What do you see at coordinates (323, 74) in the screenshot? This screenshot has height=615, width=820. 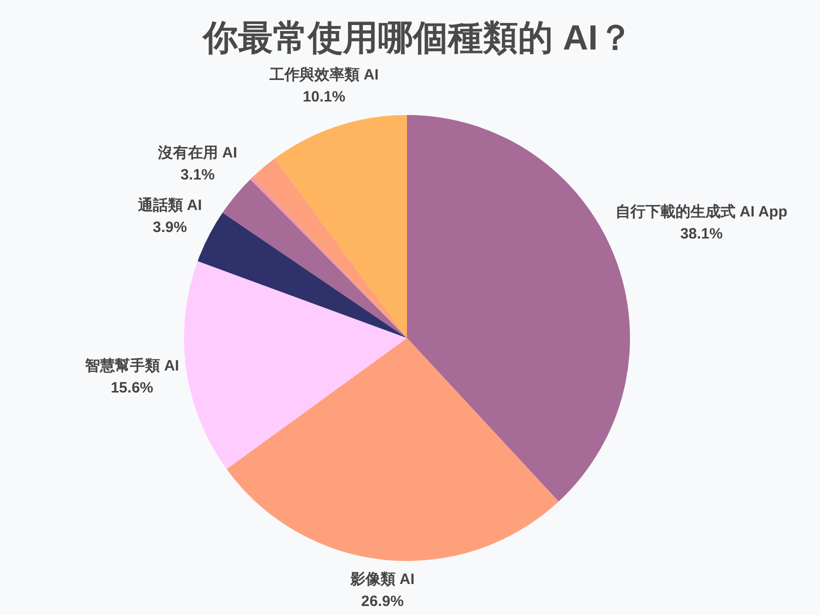 I see `slice-label: 工作與效率類 AI` at bounding box center [323, 74].